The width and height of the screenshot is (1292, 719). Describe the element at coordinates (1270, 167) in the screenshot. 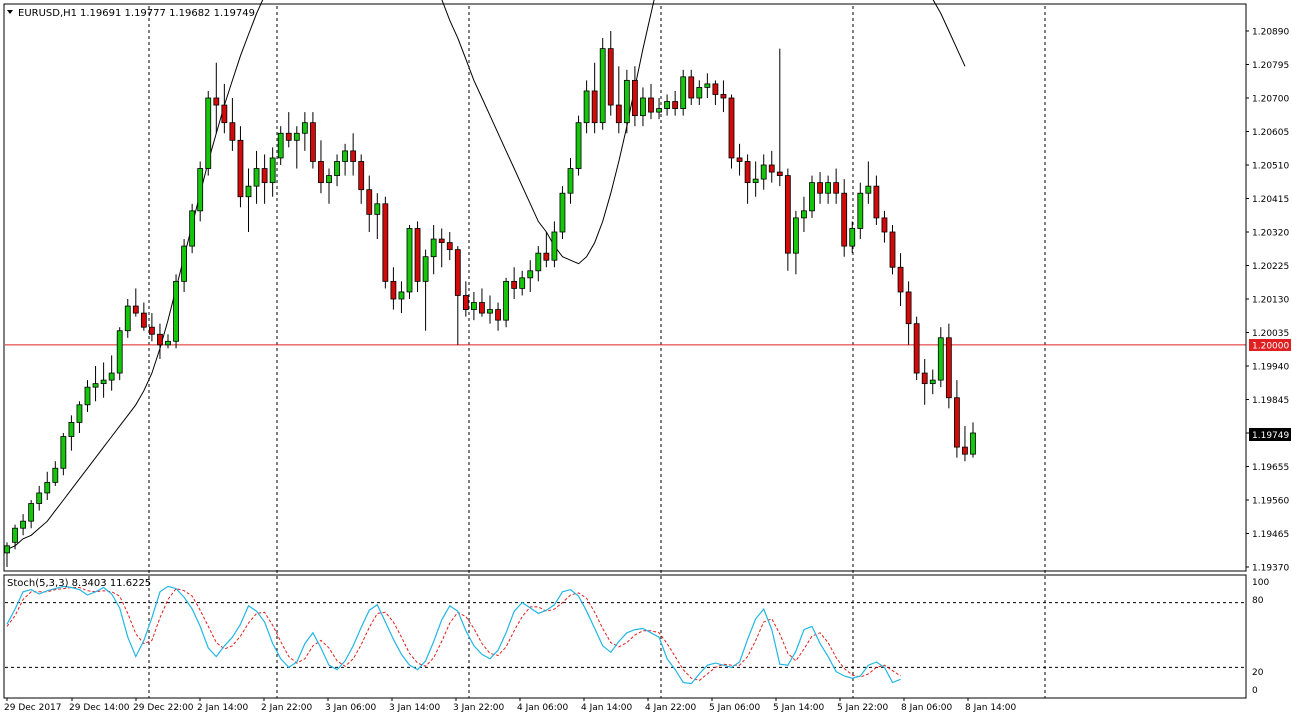

I see `price-tick-label: 1.20510` at that location.